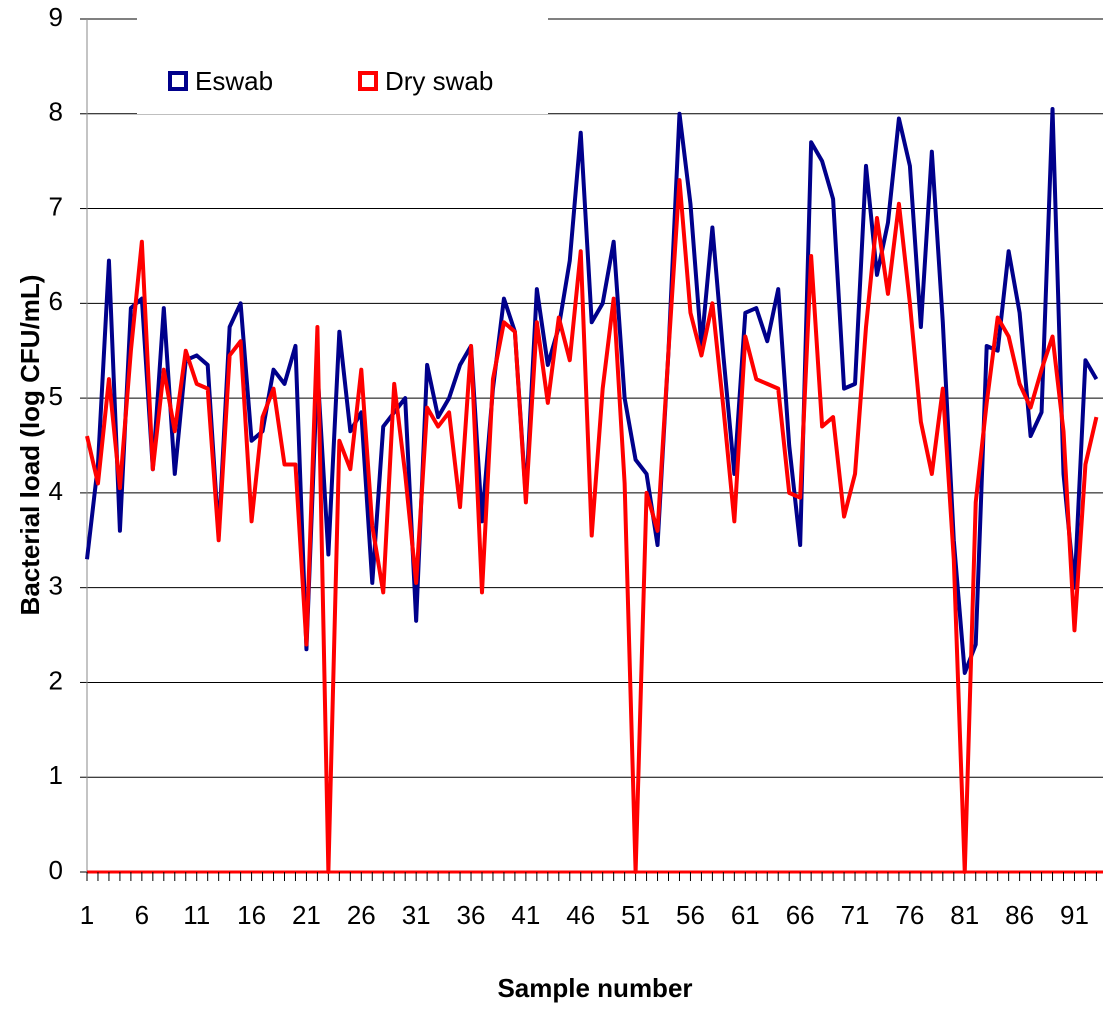 The image size is (1103, 1030). I want to click on x-tick-label: 1, so click(87, 915).